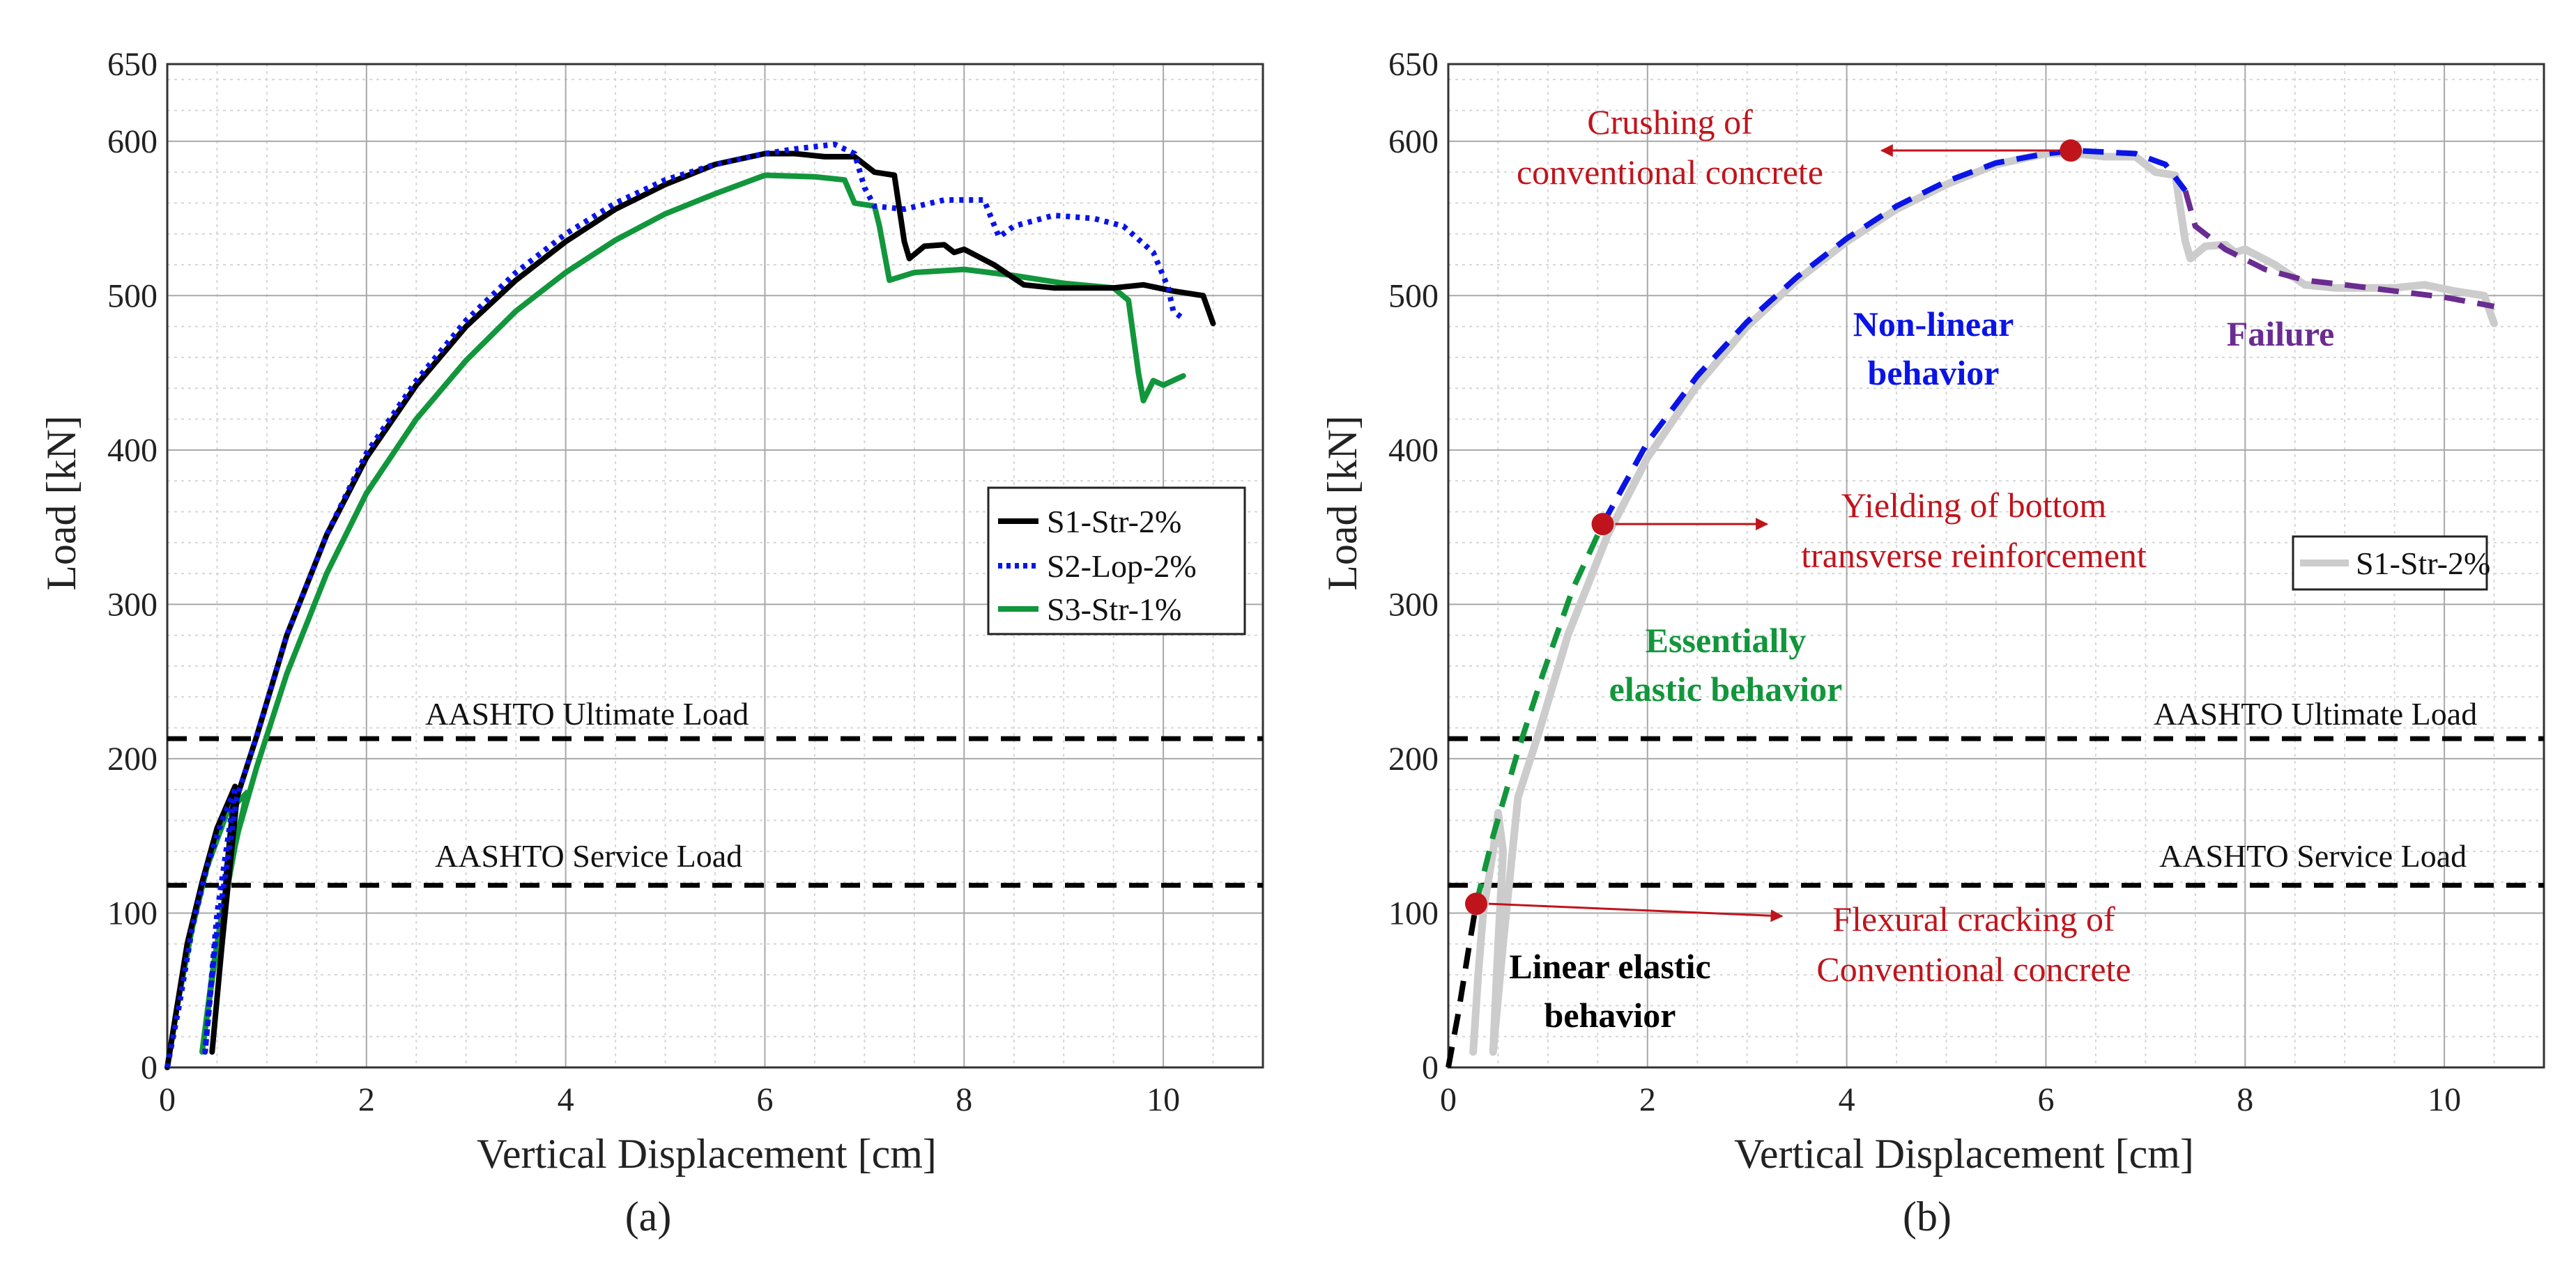  What do you see at coordinates (2281, 333) in the screenshot?
I see `phase-failure: Failure` at bounding box center [2281, 333].